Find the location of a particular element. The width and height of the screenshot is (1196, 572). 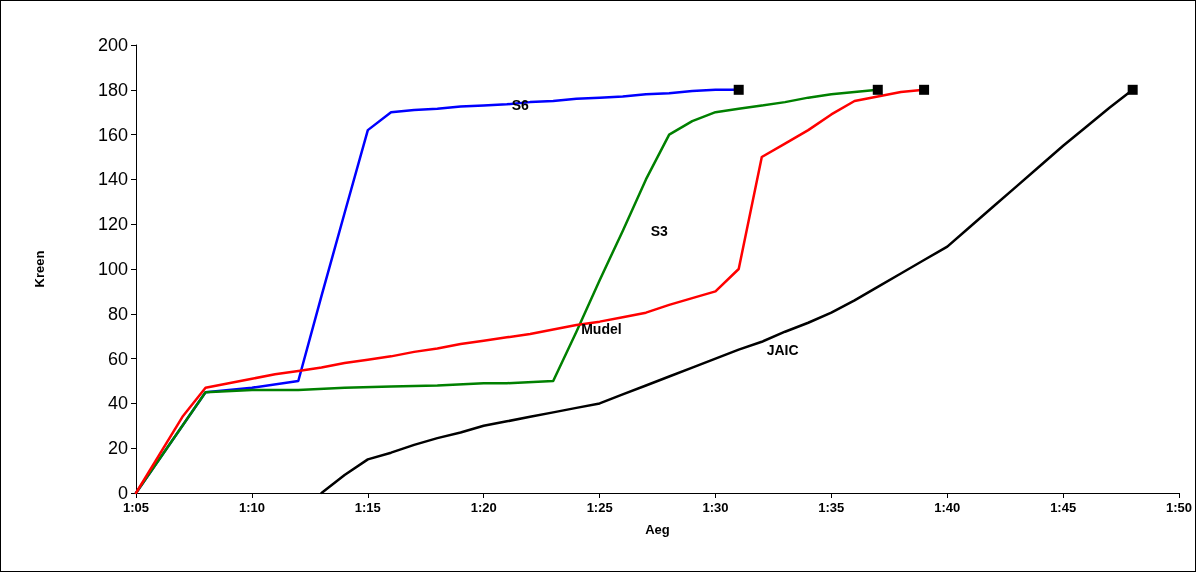

x-tick-label: 1:50 is located at coordinates (1179, 507).